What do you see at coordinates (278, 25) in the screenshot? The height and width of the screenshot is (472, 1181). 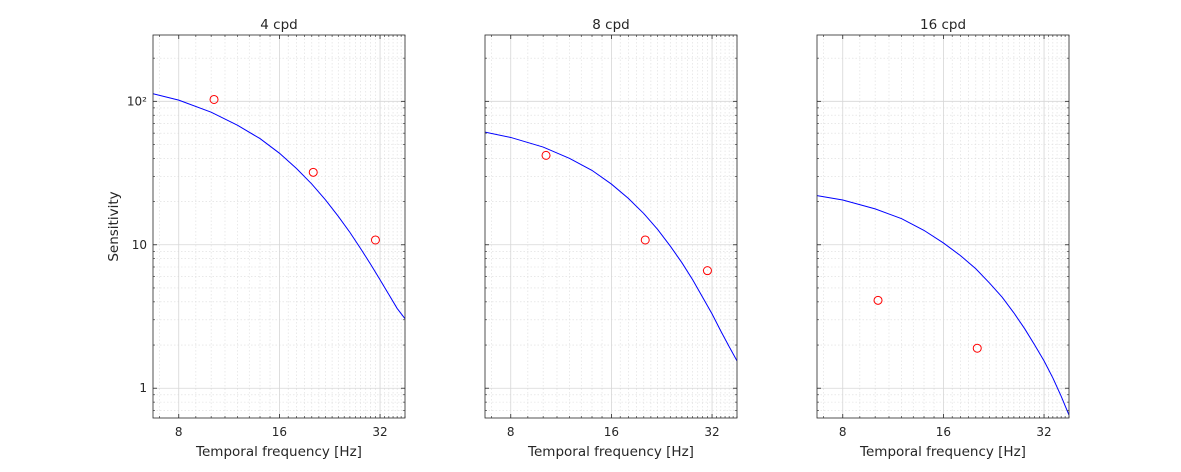 I see `subplot-title: 4 cpd` at bounding box center [278, 25].